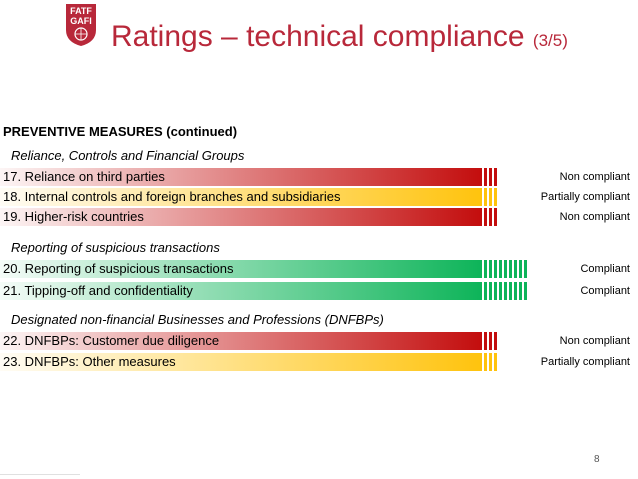 The width and height of the screenshot is (638, 479). Describe the element at coordinates (597, 459) in the screenshot. I see `page-number: 8` at that location.